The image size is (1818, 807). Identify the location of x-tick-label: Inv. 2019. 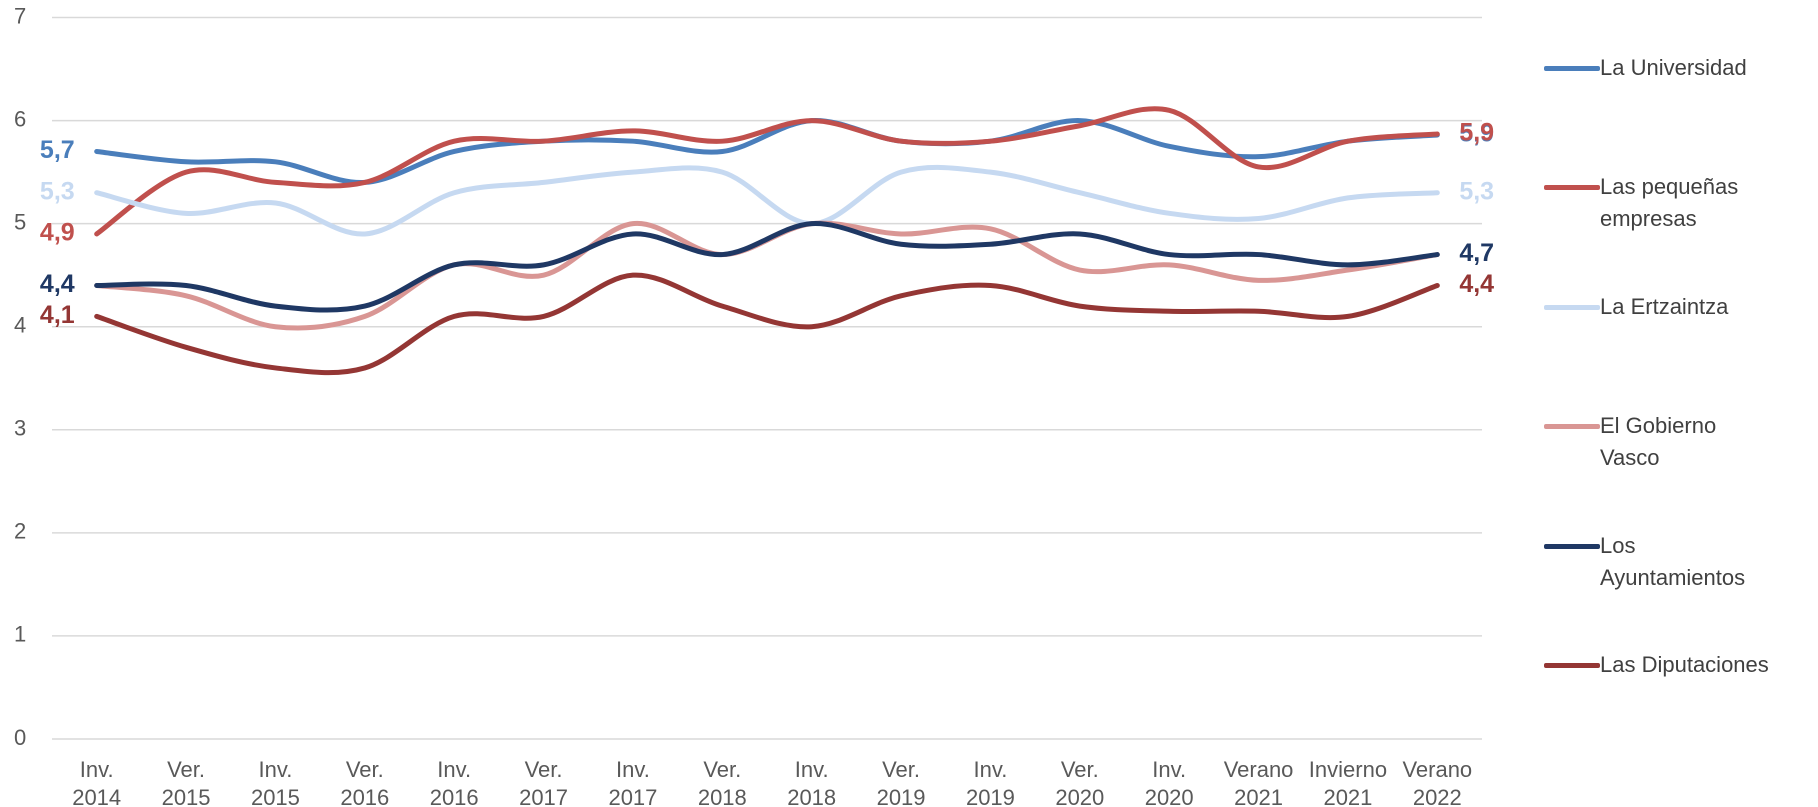
(990, 782).